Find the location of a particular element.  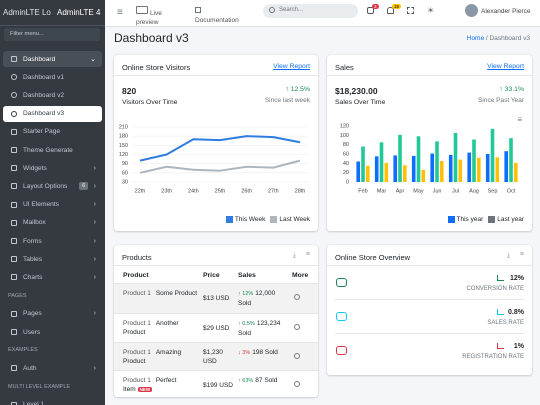

user-name: Alexander Pierce is located at coordinates (506, 11).